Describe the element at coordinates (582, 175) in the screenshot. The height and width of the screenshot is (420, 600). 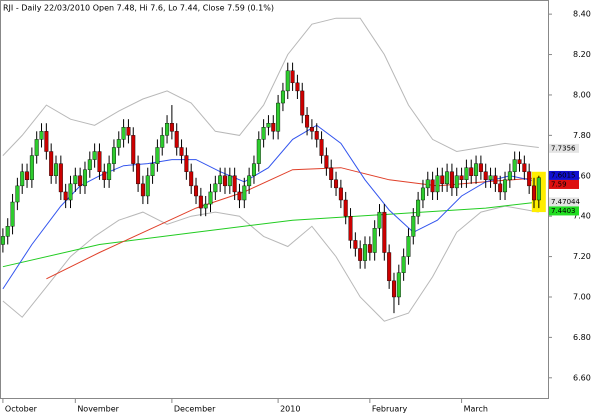
I see `y-tick-label: 7.60` at that location.